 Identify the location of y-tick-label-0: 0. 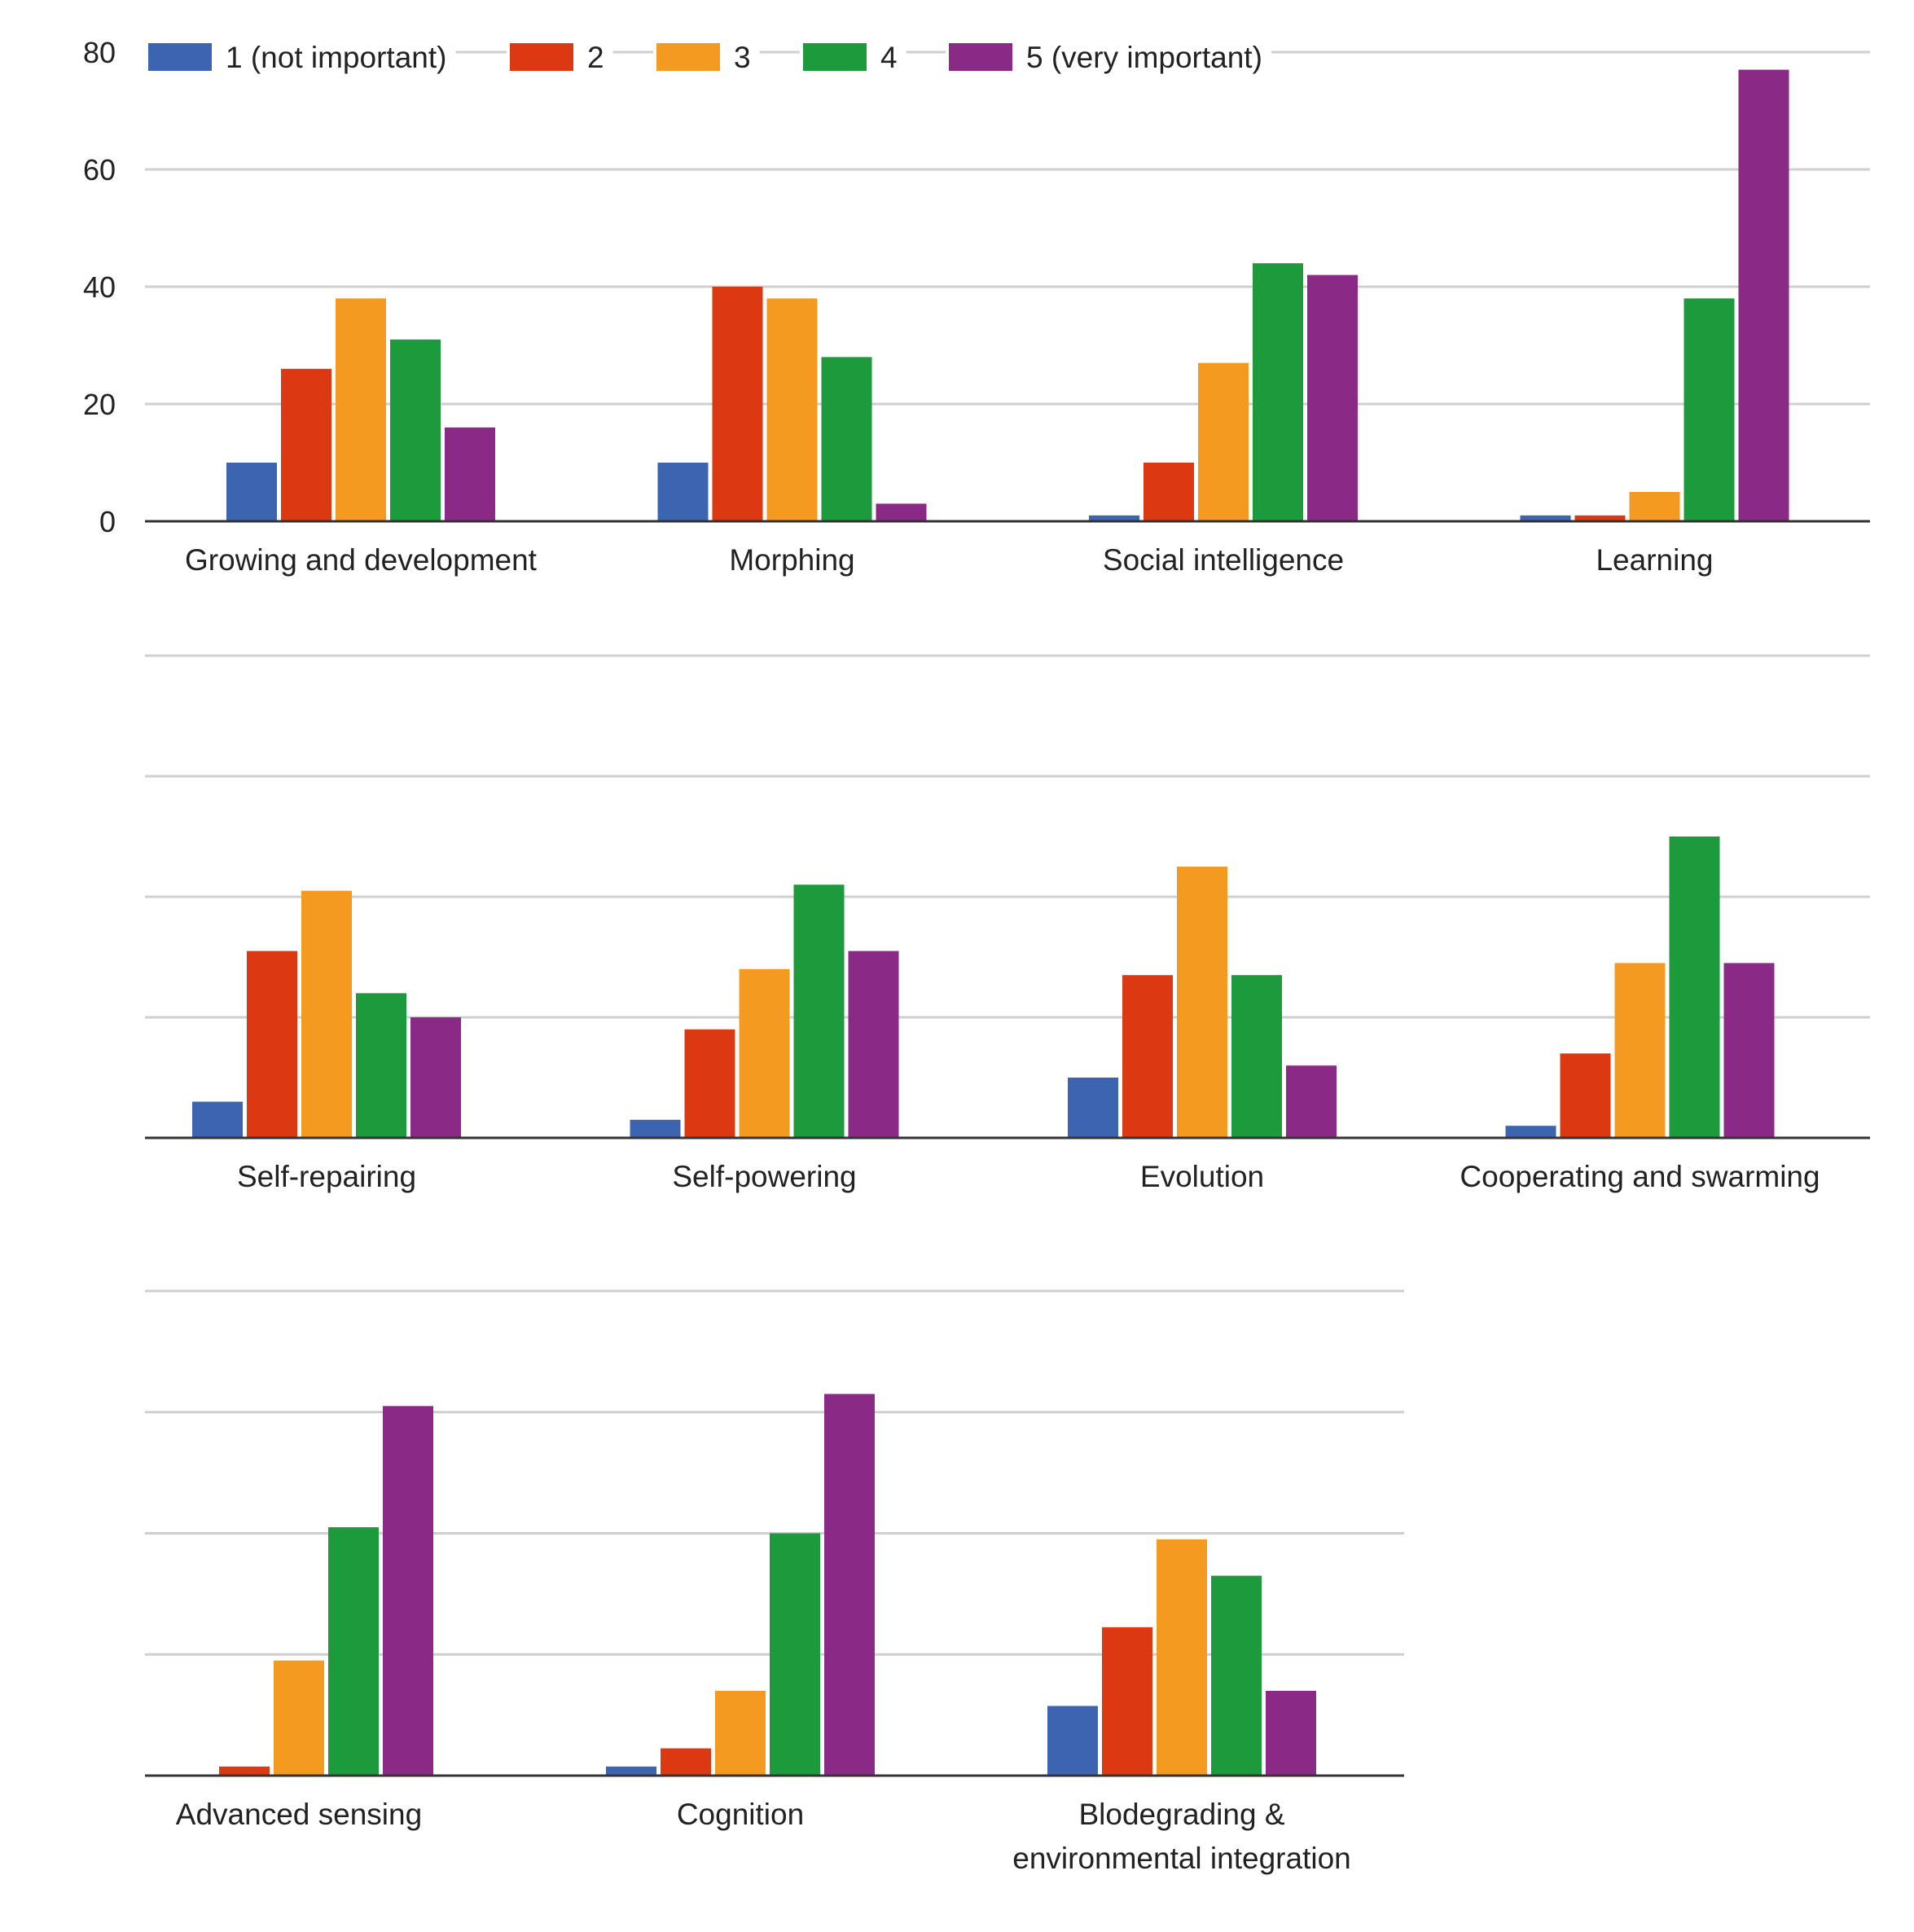
(108, 521).